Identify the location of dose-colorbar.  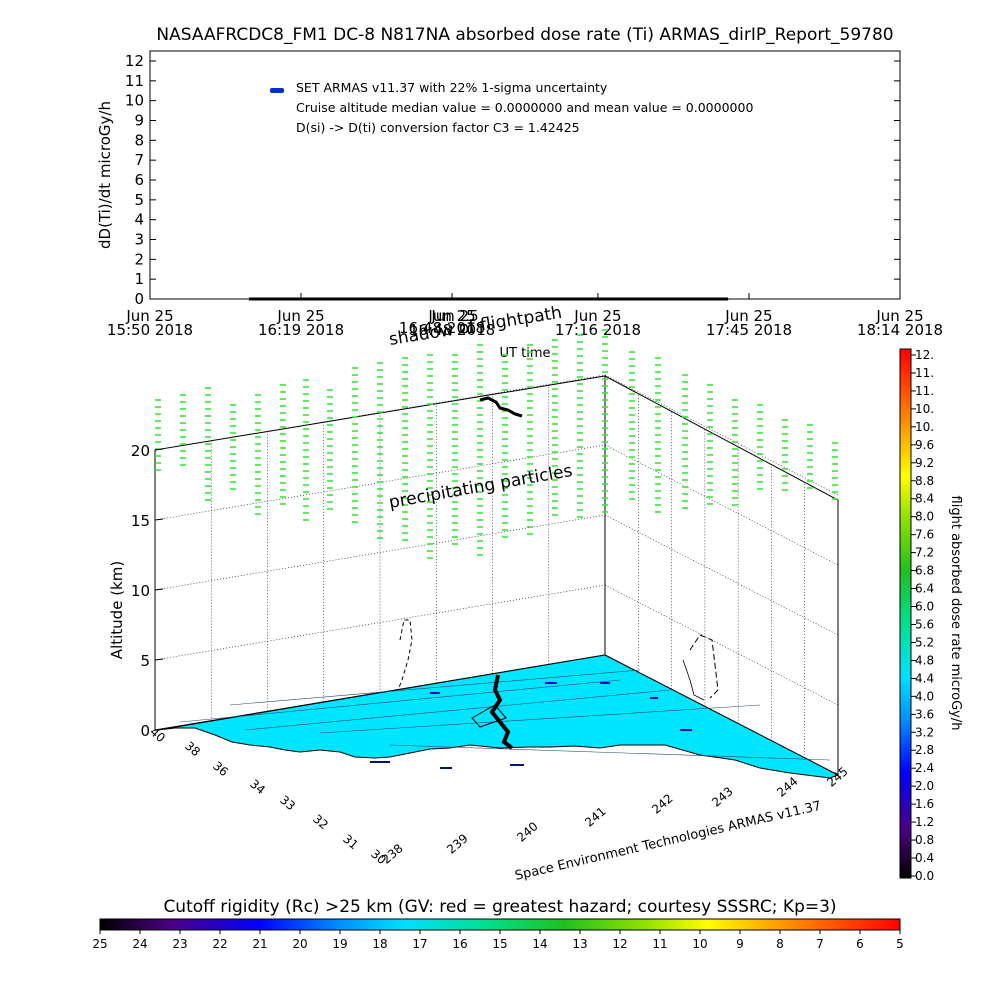
(905, 613).